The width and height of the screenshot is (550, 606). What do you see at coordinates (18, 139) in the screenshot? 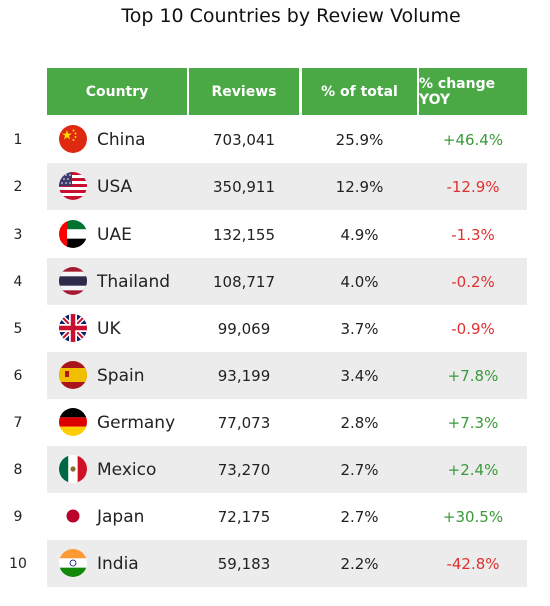
I see `rank-cell: 1` at bounding box center [18, 139].